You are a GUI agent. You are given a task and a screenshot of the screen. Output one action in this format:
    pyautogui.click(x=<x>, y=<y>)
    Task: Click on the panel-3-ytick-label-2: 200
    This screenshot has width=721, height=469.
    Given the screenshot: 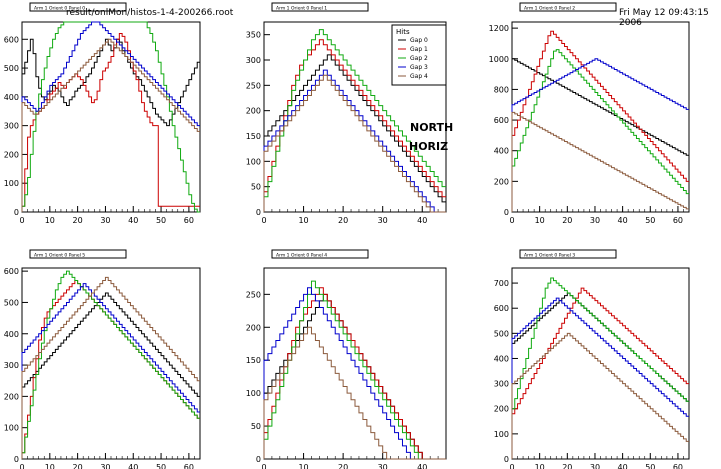 What is the action you would take?
    pyautogui.click(x=11, y=396)
    